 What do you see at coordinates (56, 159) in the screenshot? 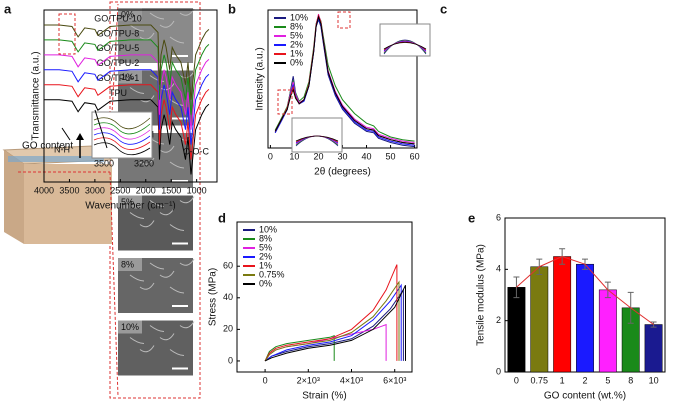
I see `go-layer` at bounding box center [56, 159].